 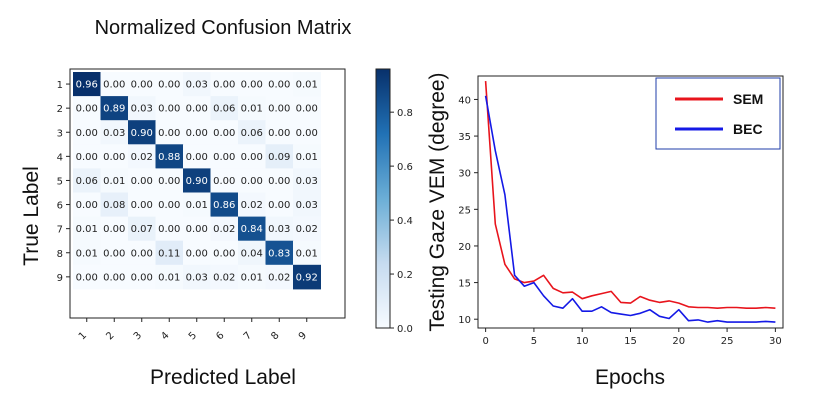 What do you see at coordinates (60, 109) in the screenshot?
I see `cm-ytick-label: 2` at bounding box center [60, 109].